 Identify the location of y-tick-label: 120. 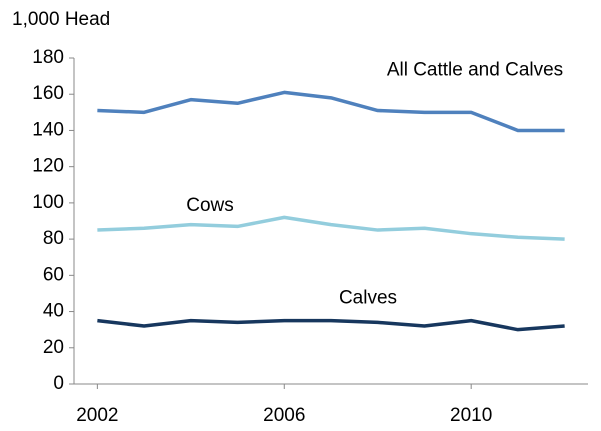
(48, 166).